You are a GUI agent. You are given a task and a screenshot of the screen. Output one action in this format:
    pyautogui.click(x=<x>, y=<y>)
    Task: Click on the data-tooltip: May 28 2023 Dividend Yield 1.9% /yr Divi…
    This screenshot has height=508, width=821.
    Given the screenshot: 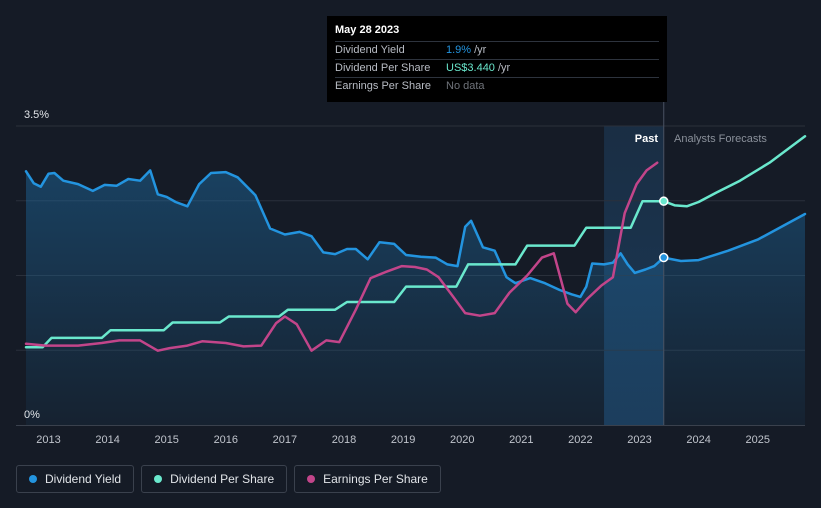 What is the action you would take?
    pyautogui.click(x=497, y=59)
    